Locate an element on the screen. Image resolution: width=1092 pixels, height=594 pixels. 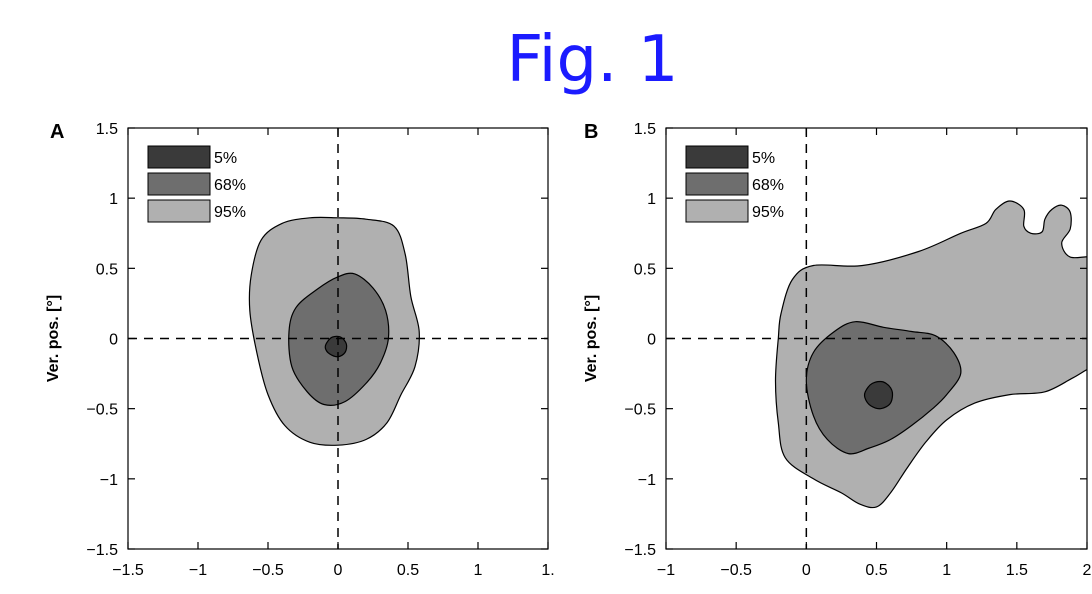
panel-label: A is located at coordinates (57, 132).